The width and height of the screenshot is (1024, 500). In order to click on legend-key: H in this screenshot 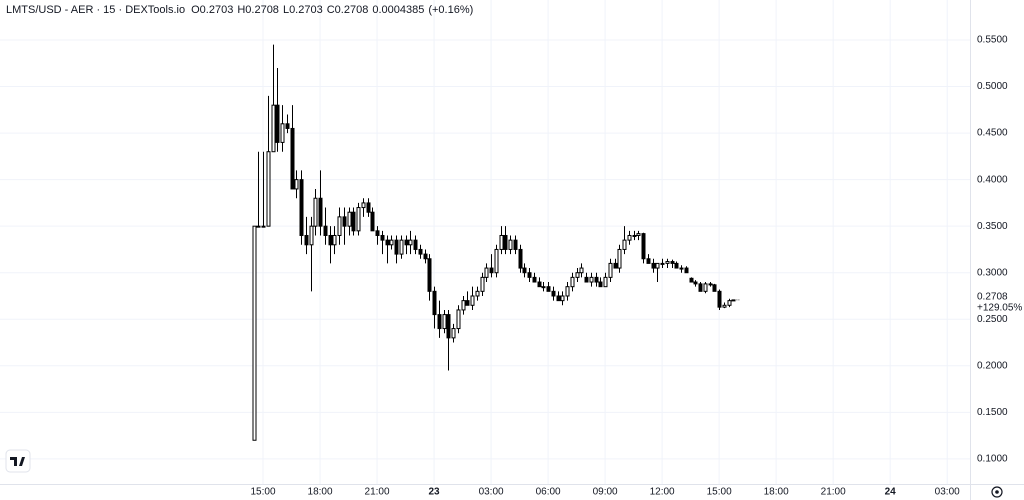, I will do `click(241, 10)`.